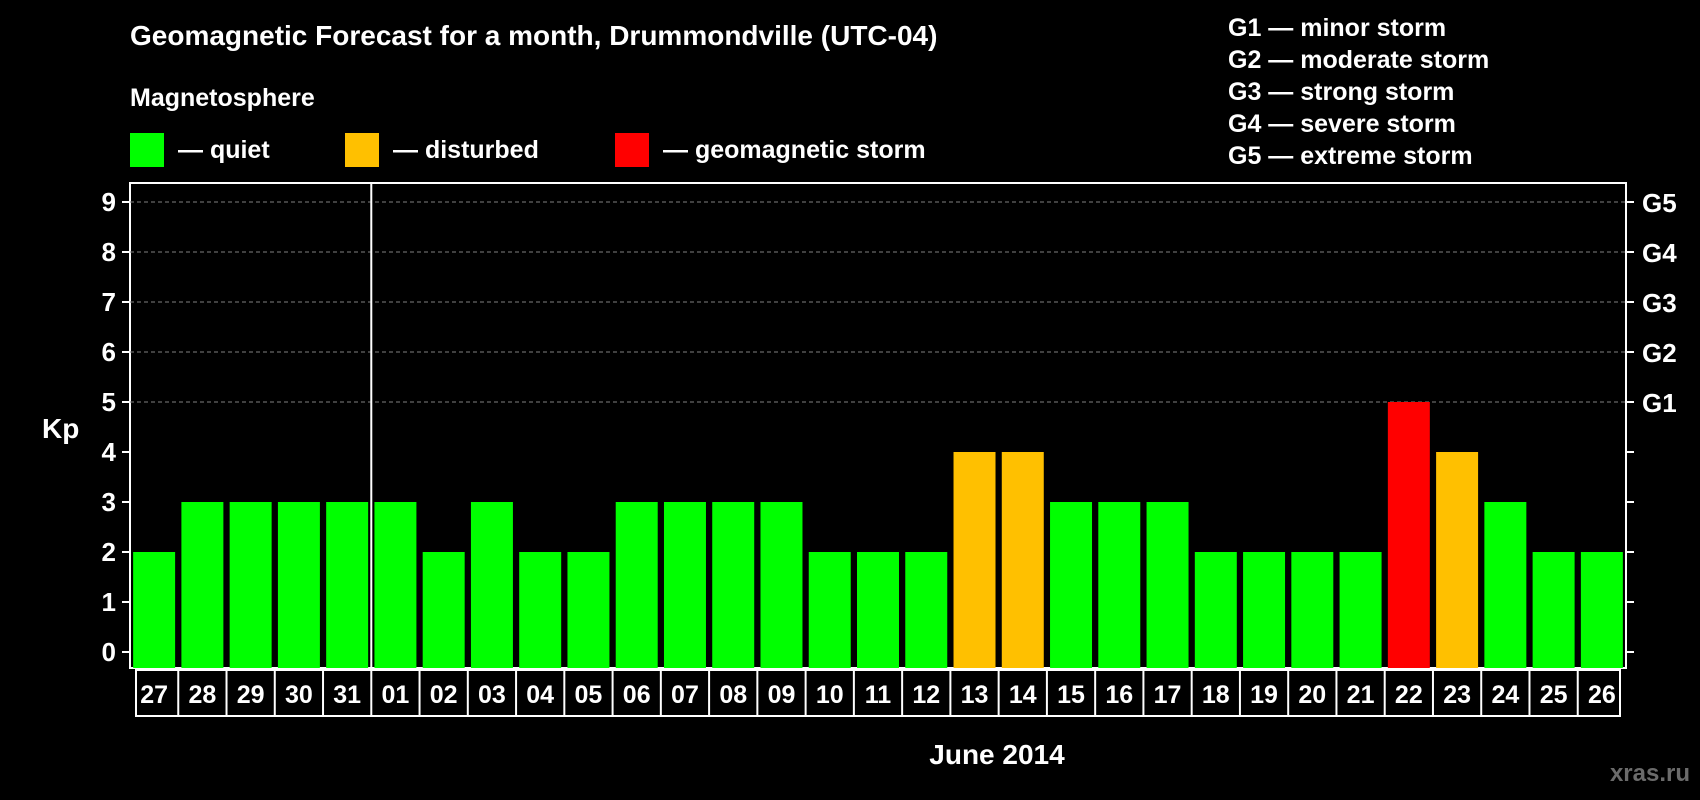 The image size is (1700, 800). What do you see at coordinates (202, 695) in the screenshot?
I see `x-tick-label-28: 28` at bounding box center [202, 695].